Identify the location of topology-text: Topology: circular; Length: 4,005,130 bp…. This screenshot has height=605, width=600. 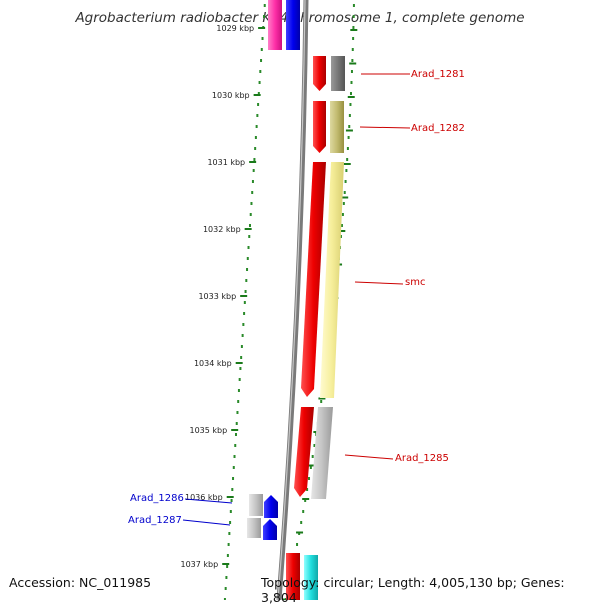
(413, 590).